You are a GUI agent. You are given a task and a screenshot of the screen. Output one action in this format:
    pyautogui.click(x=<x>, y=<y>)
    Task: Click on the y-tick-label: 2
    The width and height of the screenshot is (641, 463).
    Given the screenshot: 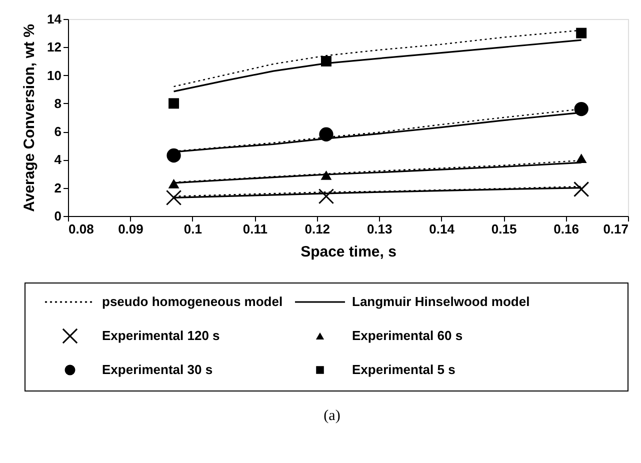 What is the action you would take?
    pyautogui.click(x=58, y=188)
    